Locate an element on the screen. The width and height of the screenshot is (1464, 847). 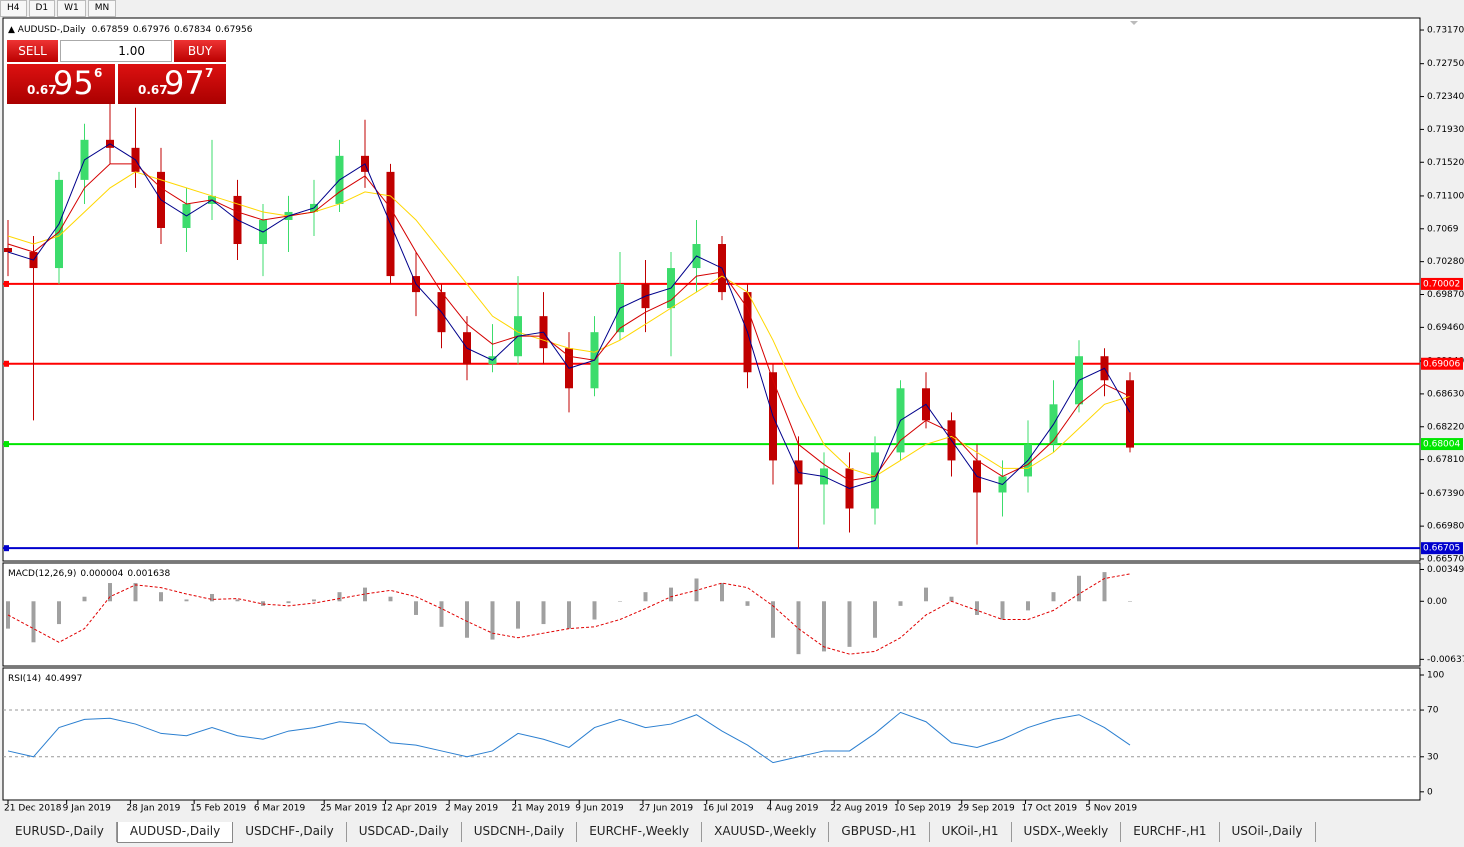
y-tick-label: 0.72750 is located at coordinates (1445, 64).